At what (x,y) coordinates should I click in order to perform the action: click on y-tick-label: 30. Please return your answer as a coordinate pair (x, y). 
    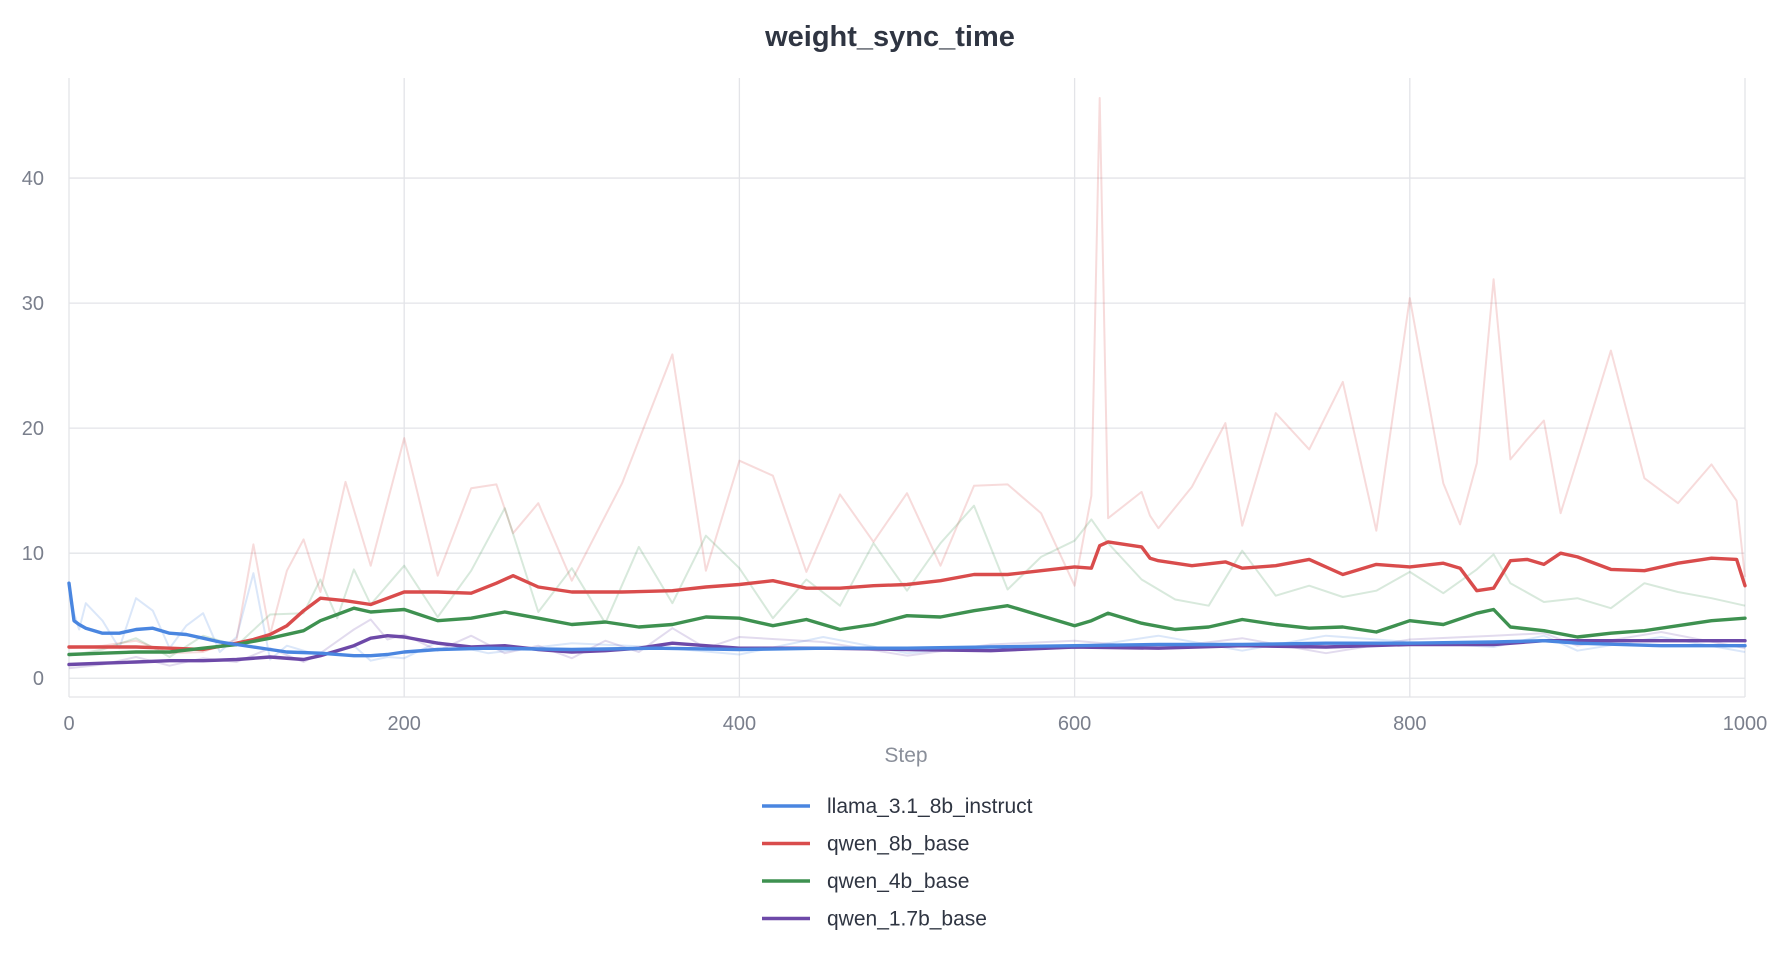
    Looking at the image, I should click on (33, 304).